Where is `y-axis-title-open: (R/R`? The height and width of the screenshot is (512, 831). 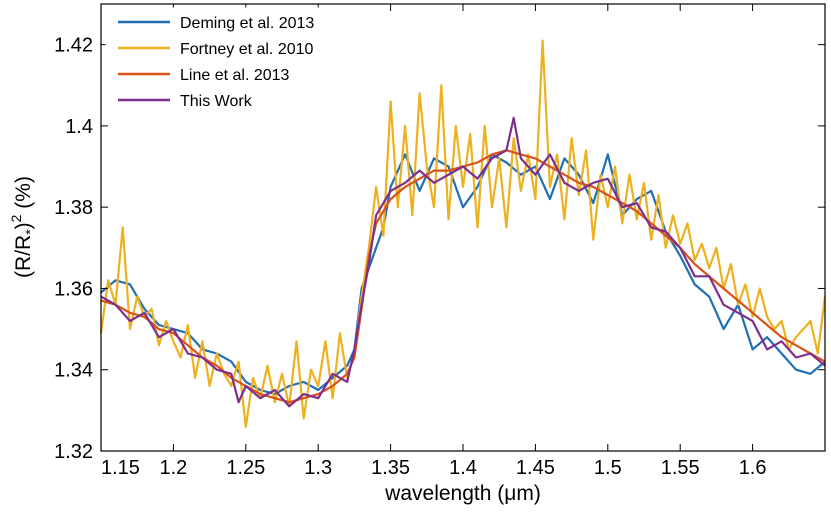 y-axis-title-open: (R/R is located at coordinates (23, 256).